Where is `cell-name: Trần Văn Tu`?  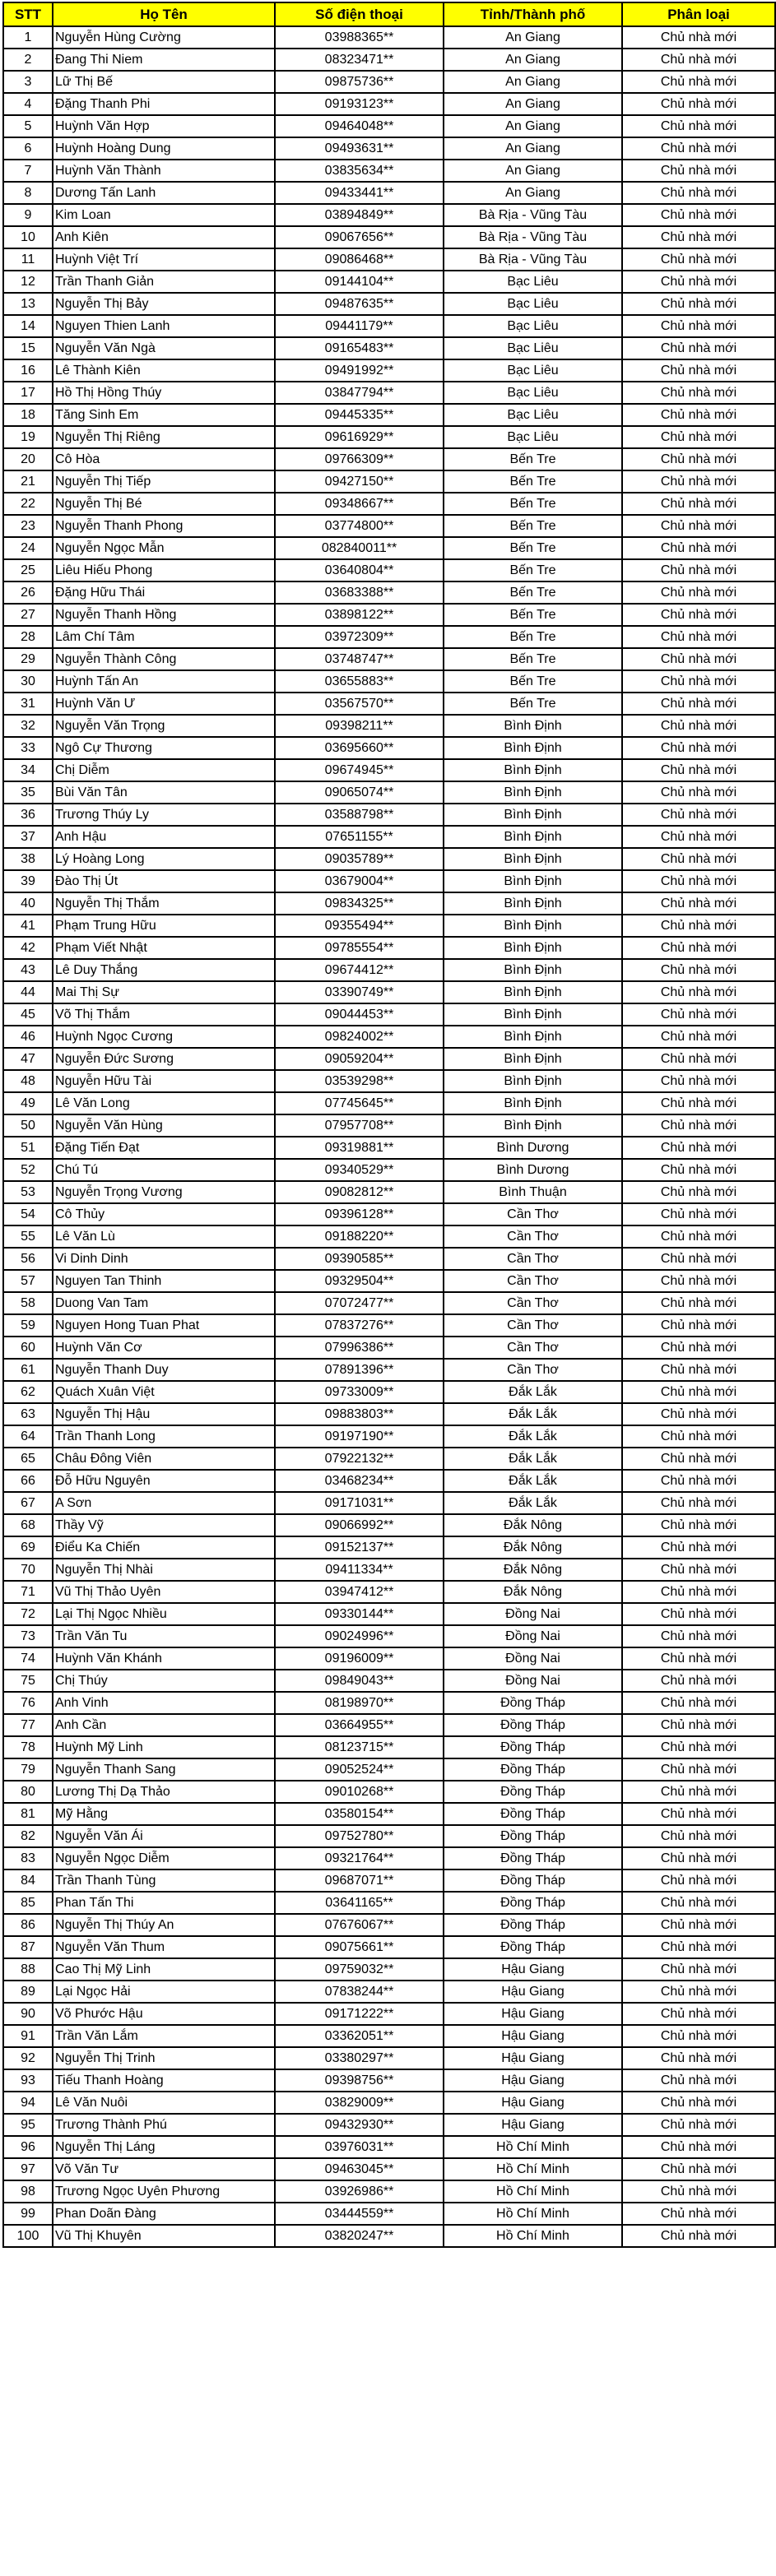 cell-name: Trần Văn Tu is located at coordinates (164, 1636).